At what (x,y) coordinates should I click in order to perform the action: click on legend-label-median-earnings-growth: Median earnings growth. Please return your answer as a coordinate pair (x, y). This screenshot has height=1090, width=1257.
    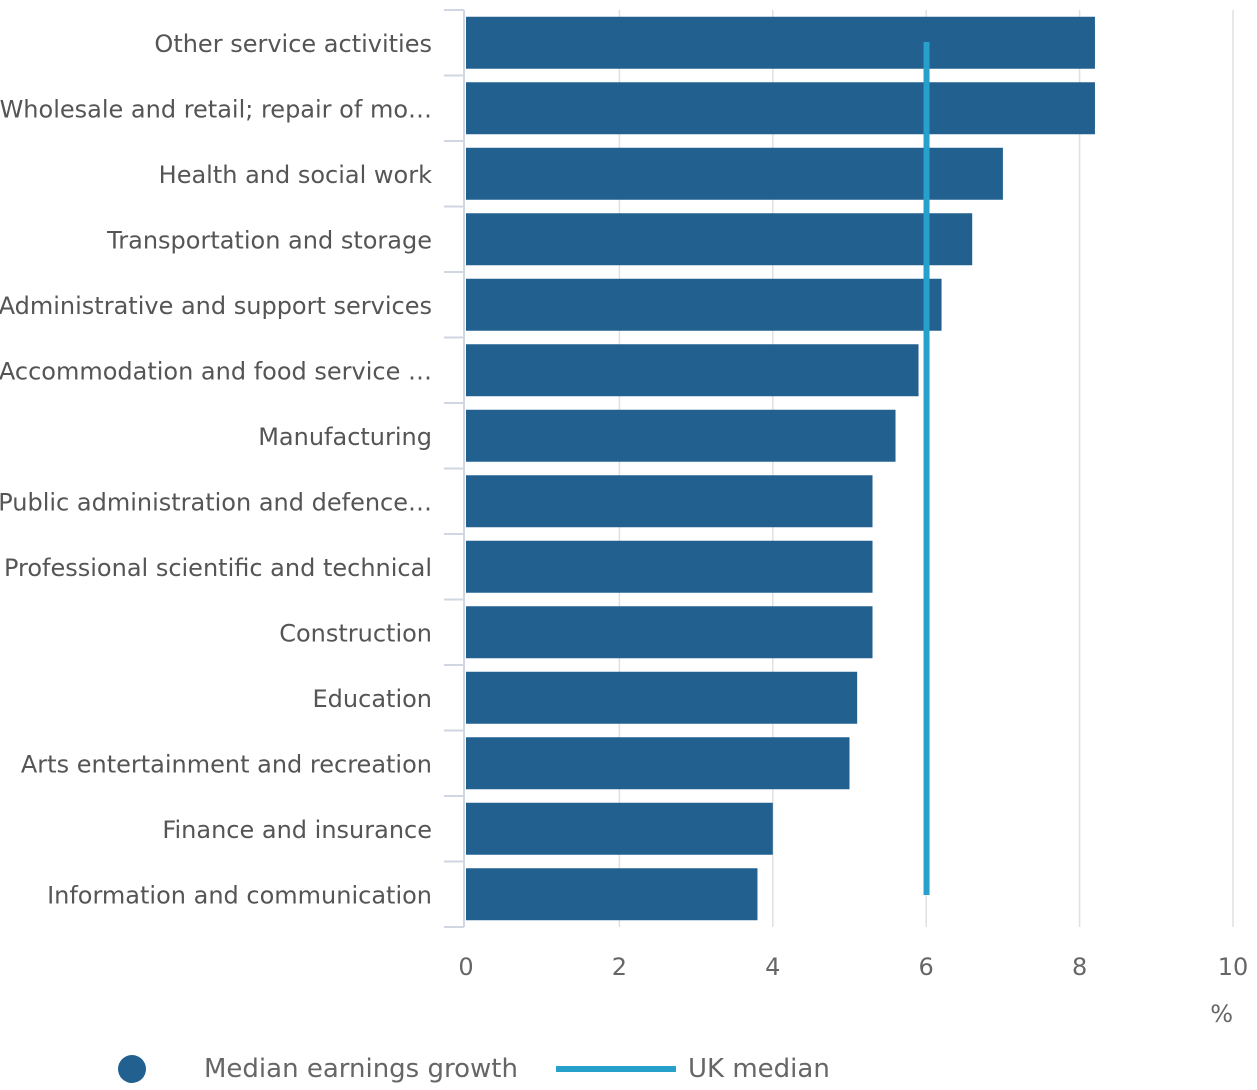
    Looking at the image, I should click on (361, 1069).